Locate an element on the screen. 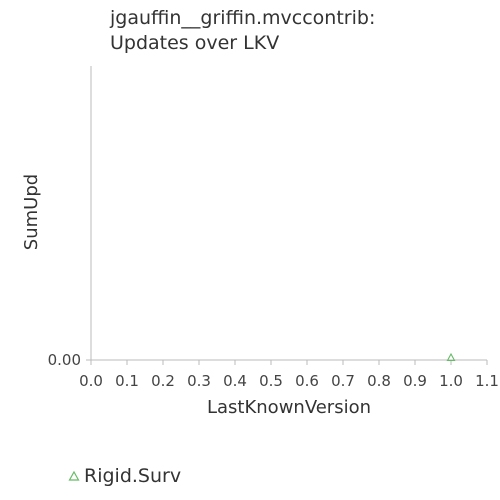 This screenshot has height=500, width=500. data-point-triangle is located at coordinates (451, 357).